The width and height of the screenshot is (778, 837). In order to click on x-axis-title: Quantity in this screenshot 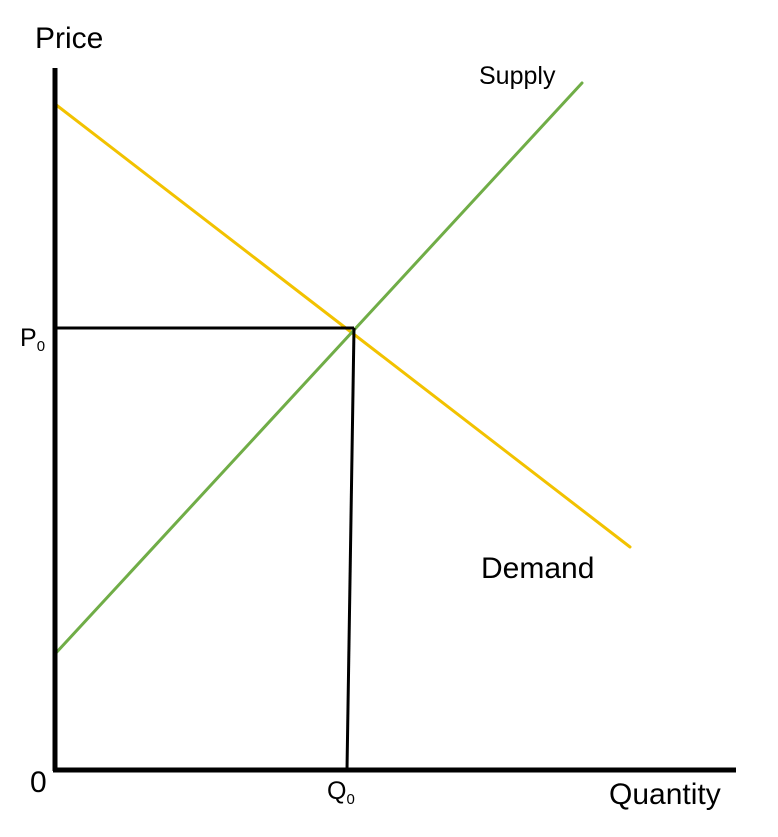, I will do `click(665, 794)`.